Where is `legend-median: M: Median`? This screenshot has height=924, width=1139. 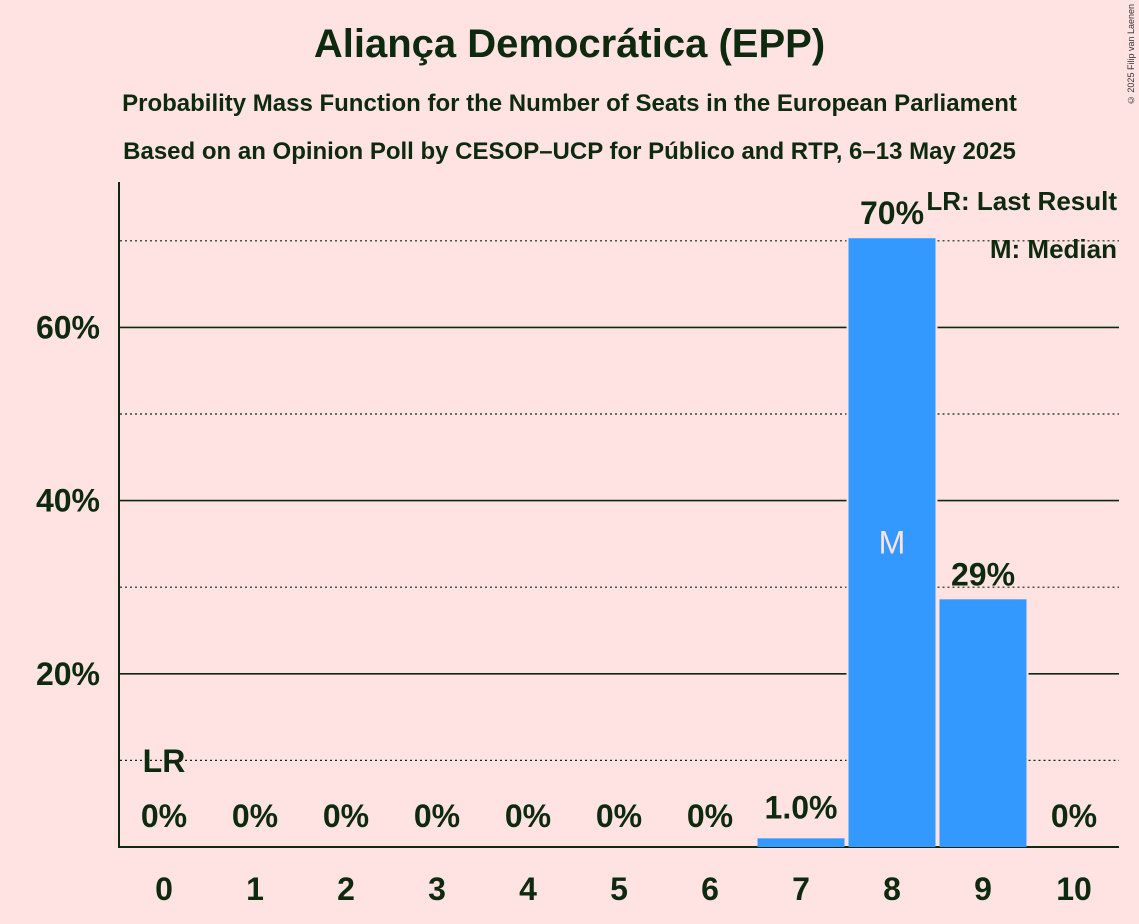
legend-median: M: Median is located at coordinates (1053, 249).